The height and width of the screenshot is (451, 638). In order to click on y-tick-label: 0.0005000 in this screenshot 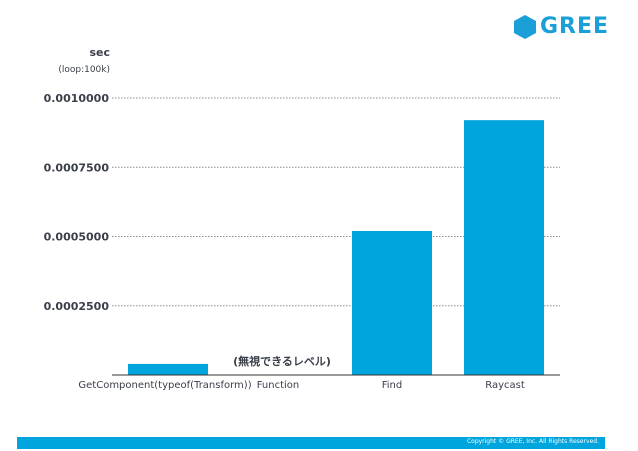, I will do `click(77, 237)`.